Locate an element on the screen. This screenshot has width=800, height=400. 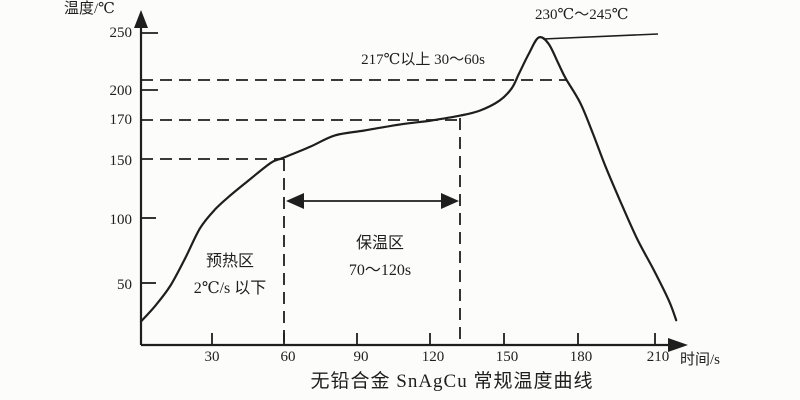
y-tick-label-100: 100 is located at coordinates (121, 220).